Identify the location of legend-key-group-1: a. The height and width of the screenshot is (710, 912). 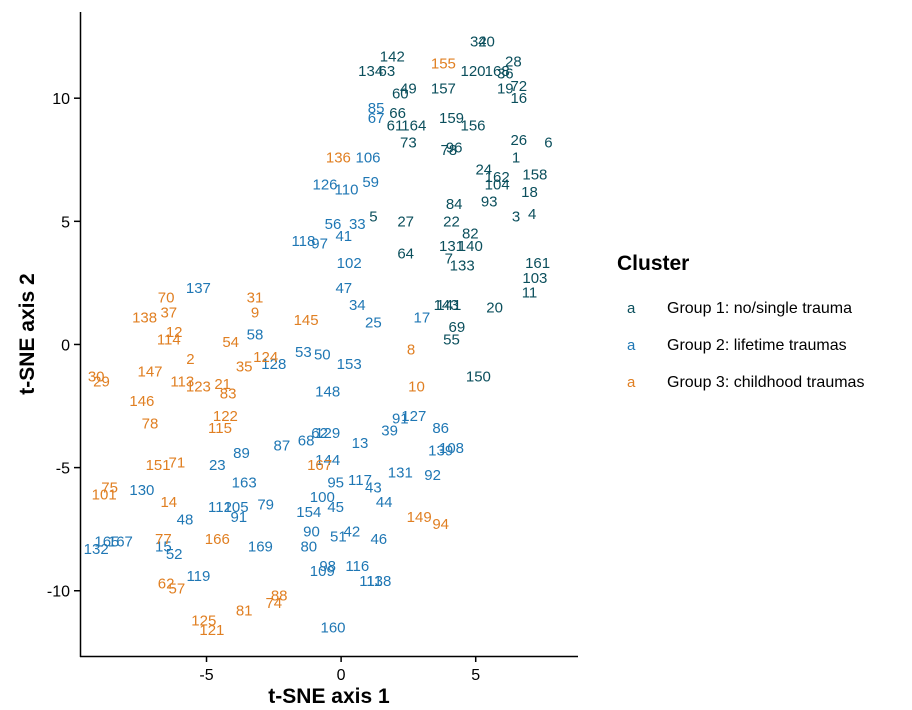
(631, 308).